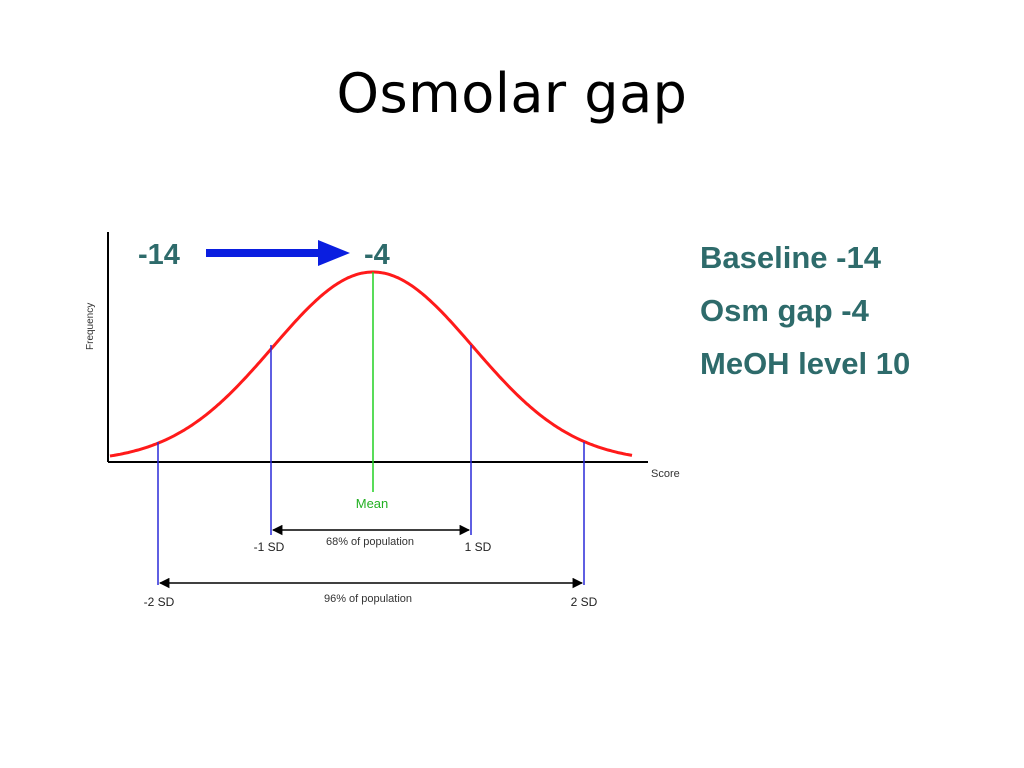 The image size is (1024, 768). What do you see at coordinates (665, 474) in the screenshot?
I see `x-axis-label: Score` at bounding box center [665, 474].